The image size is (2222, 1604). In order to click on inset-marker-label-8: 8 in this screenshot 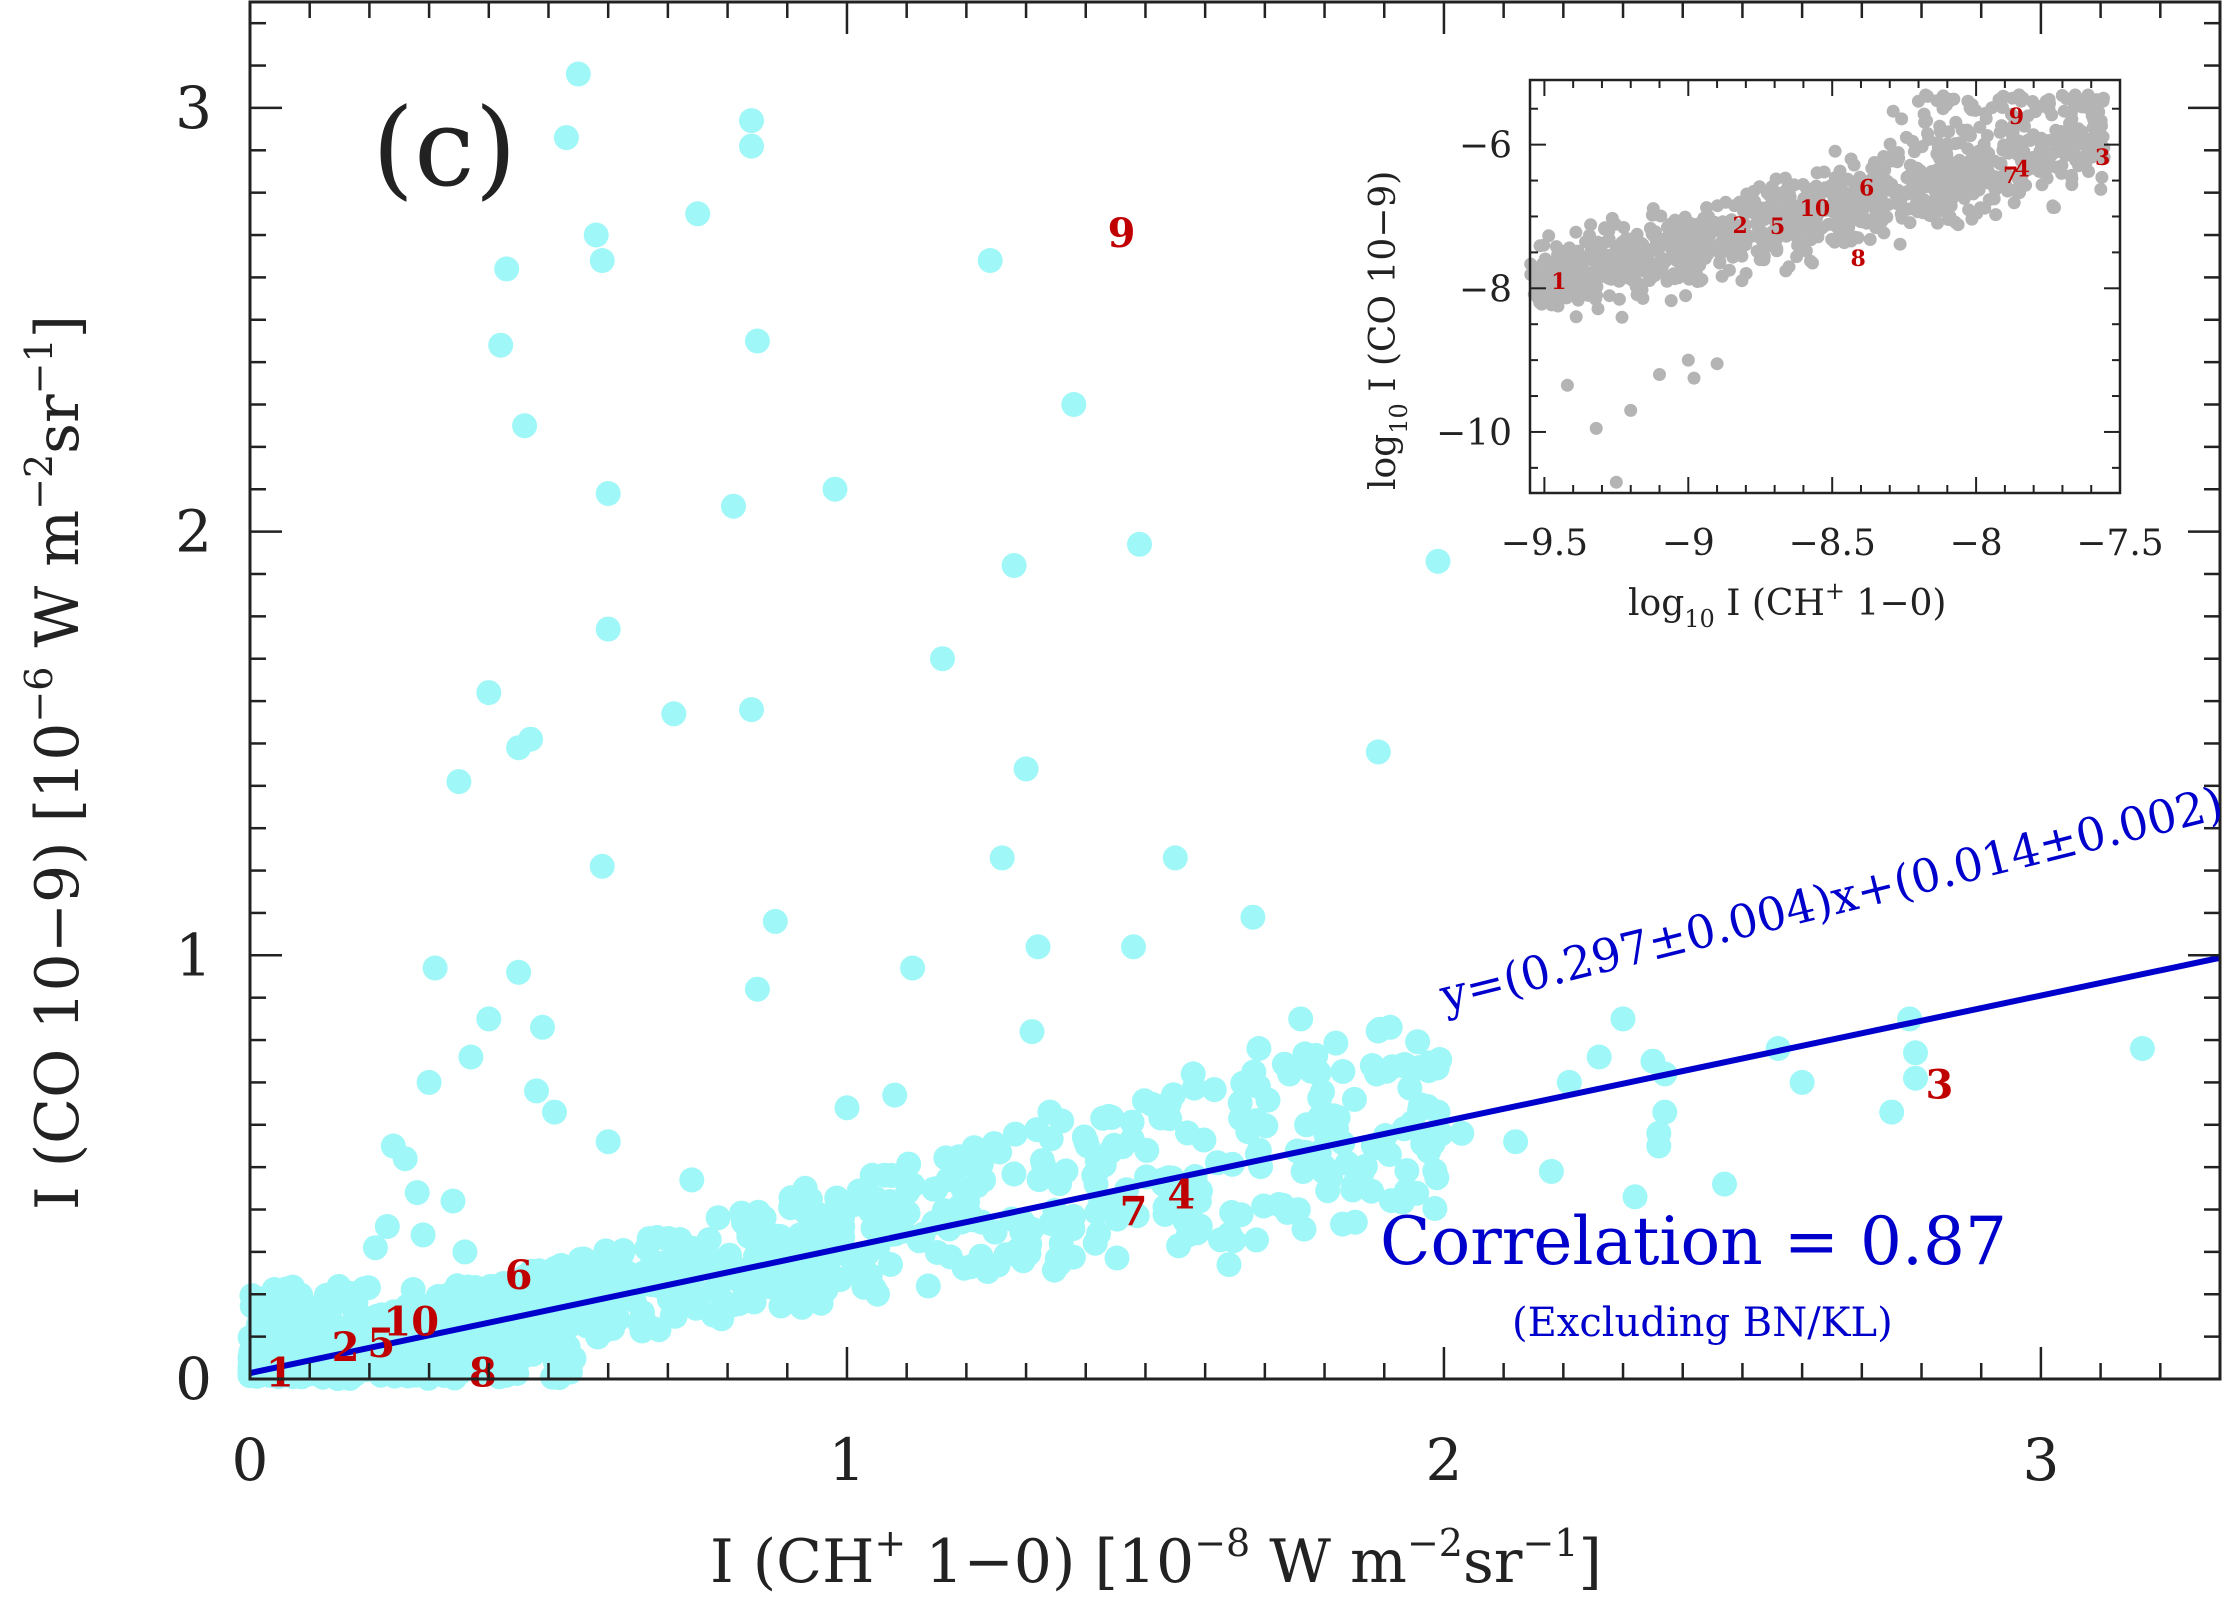, I will do `click(1857, 259)`.